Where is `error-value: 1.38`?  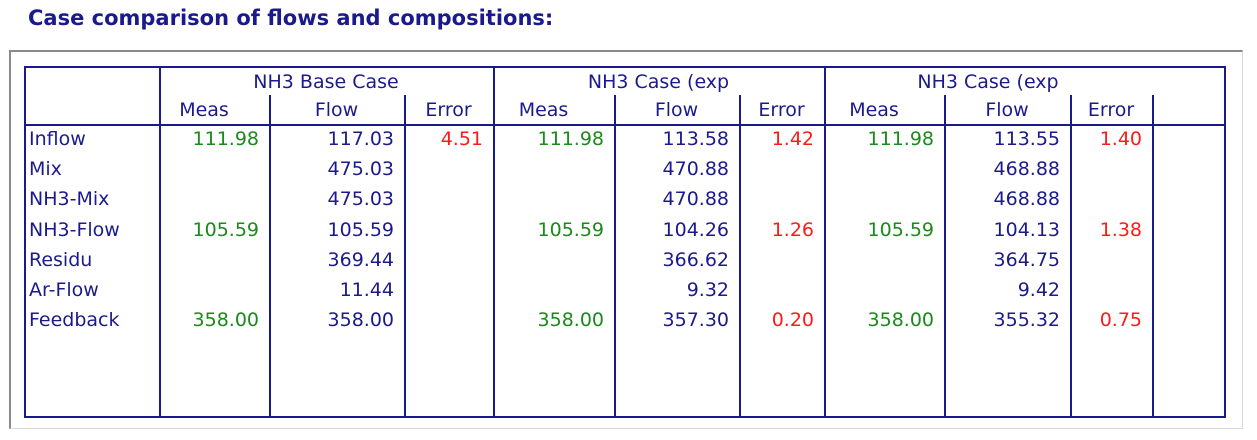
error-value: 1.38 is located at coordinates (1120, 229).